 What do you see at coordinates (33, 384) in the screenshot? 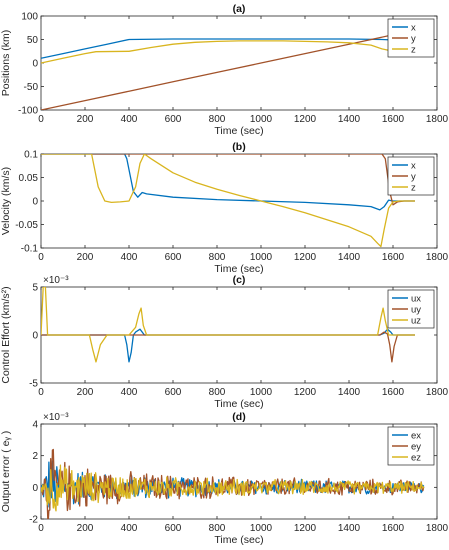
I see `y-tick-label: -5` at bounding box center [33, 384].